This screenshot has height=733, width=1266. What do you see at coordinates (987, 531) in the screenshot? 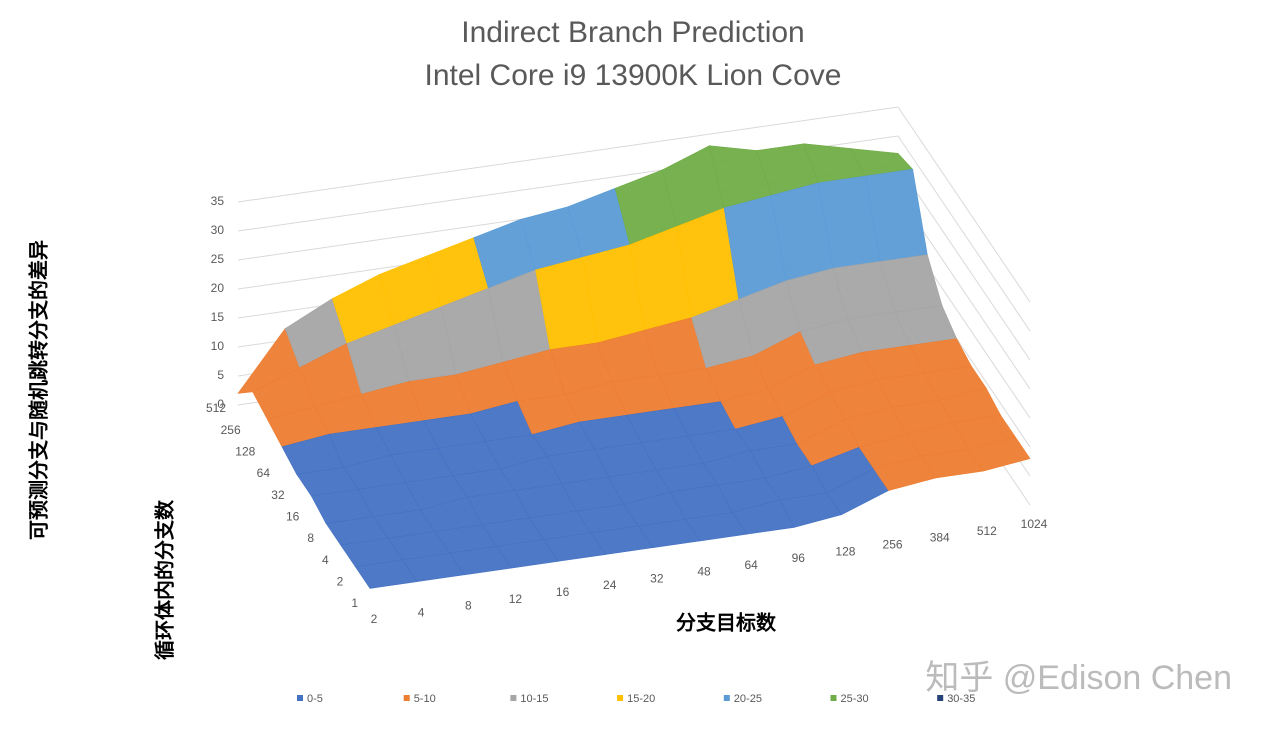
I see `x-tick-label: 512` at bounding box center [987, 531].